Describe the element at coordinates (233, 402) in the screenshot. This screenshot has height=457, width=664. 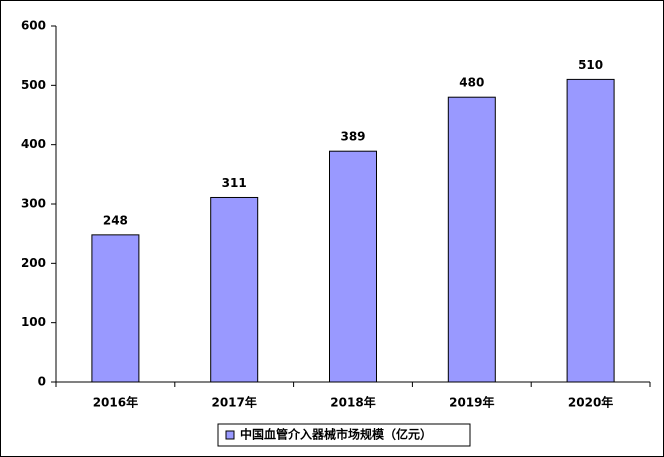
I see `x-tick-label: 2017年` at that location.